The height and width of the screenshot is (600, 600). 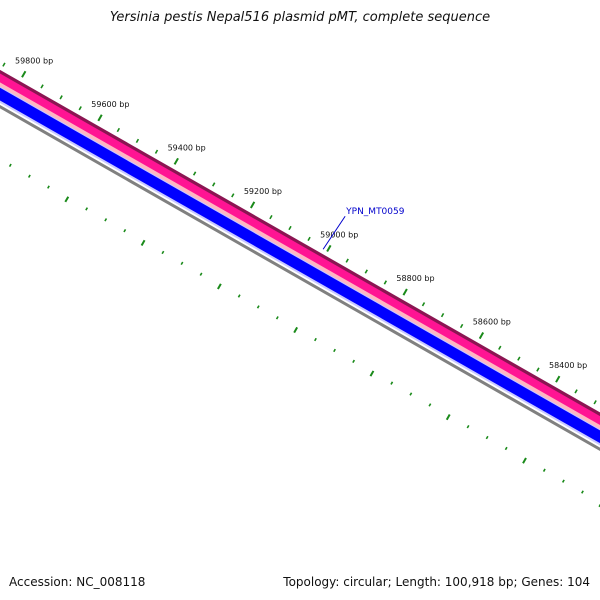 I want to click on tick-label: 58400 bp, so click(x=568, y=365).